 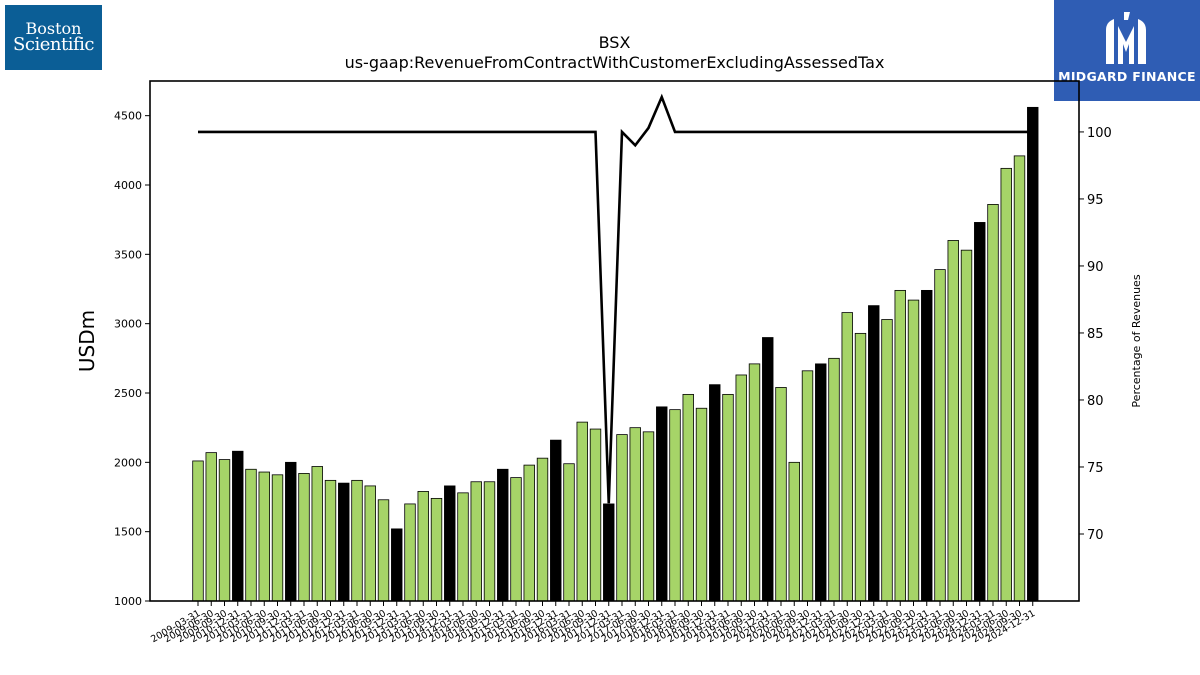 I want to click on right-axis-ticks: 70 75 80 85 90 95 100, so click(x=1095, y=334).